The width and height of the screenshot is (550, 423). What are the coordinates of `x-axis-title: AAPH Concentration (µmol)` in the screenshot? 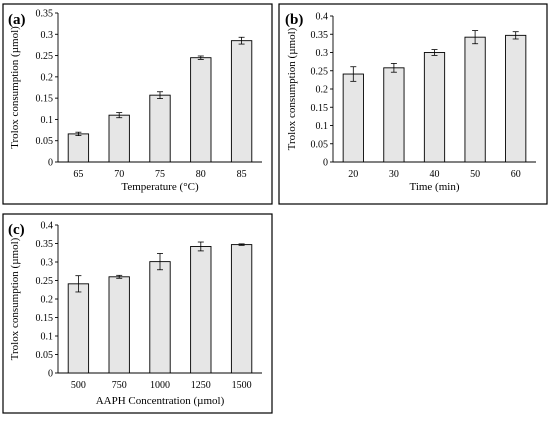 It's located at (160, 401).